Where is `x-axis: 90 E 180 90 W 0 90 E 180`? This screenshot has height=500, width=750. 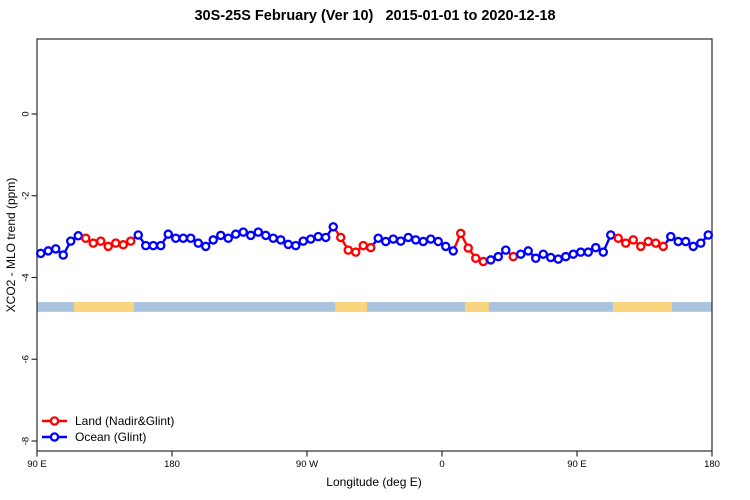
x-axis: 90 E 180 90 W 0 90 E 180 is located at coordinates (373, 460).